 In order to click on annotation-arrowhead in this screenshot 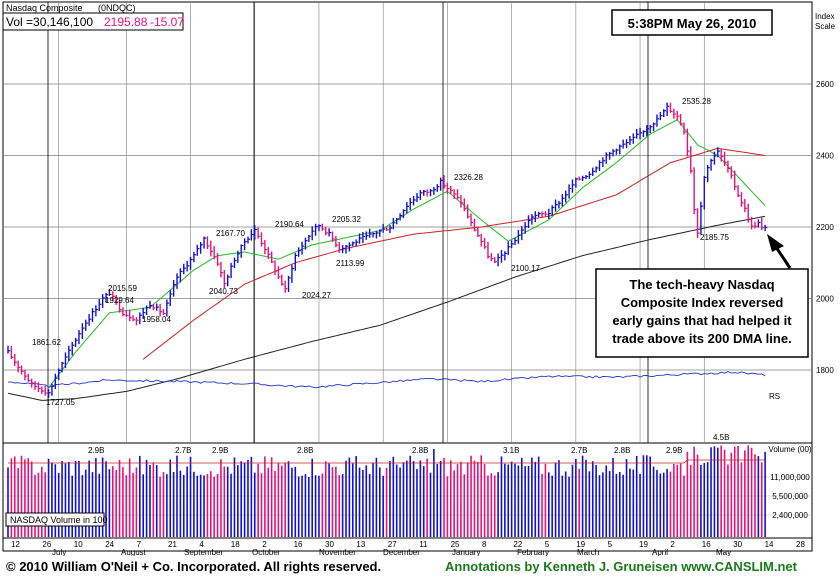, I will do `click(775, 243)`.